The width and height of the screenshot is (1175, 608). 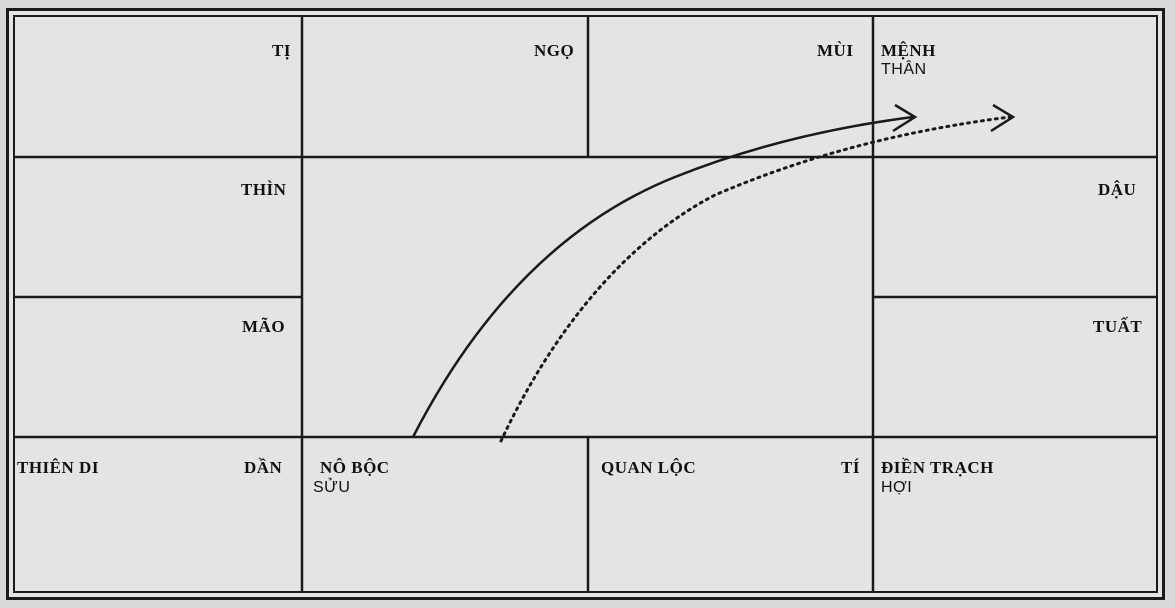 What do you see at coordinates (264, 326) in the screenshot?
I see `label-mao: MÃO` at bounding box center [264, 326].